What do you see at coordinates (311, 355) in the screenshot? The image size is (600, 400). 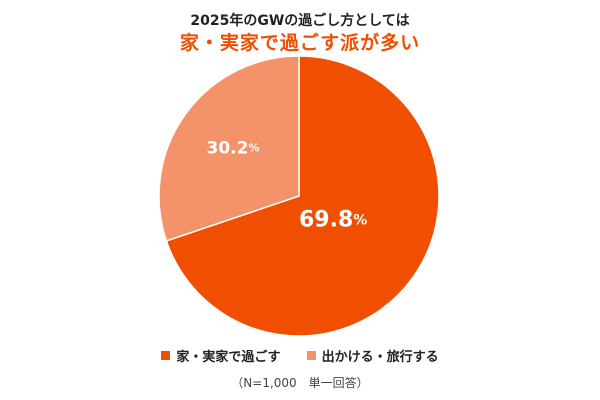 I see `legend-swatch-travel` at bounding box center [311, 355].